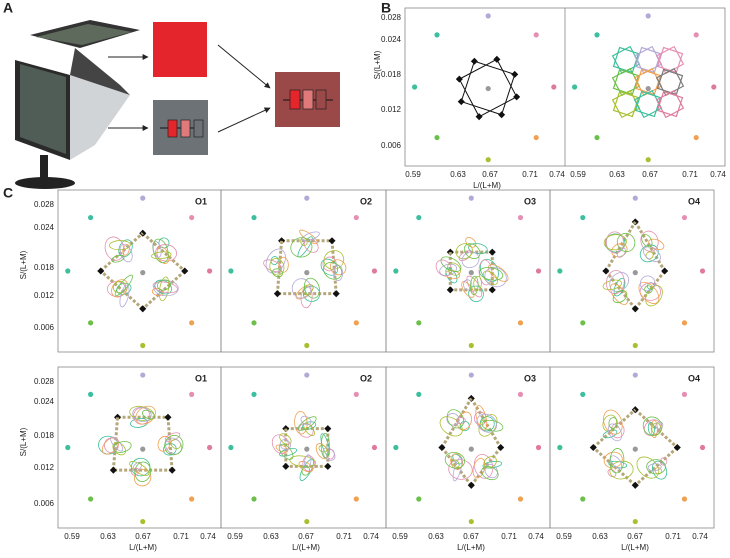 The height and width of the screenshot is (558, 730). I want to click on stand, so click(44, 167).